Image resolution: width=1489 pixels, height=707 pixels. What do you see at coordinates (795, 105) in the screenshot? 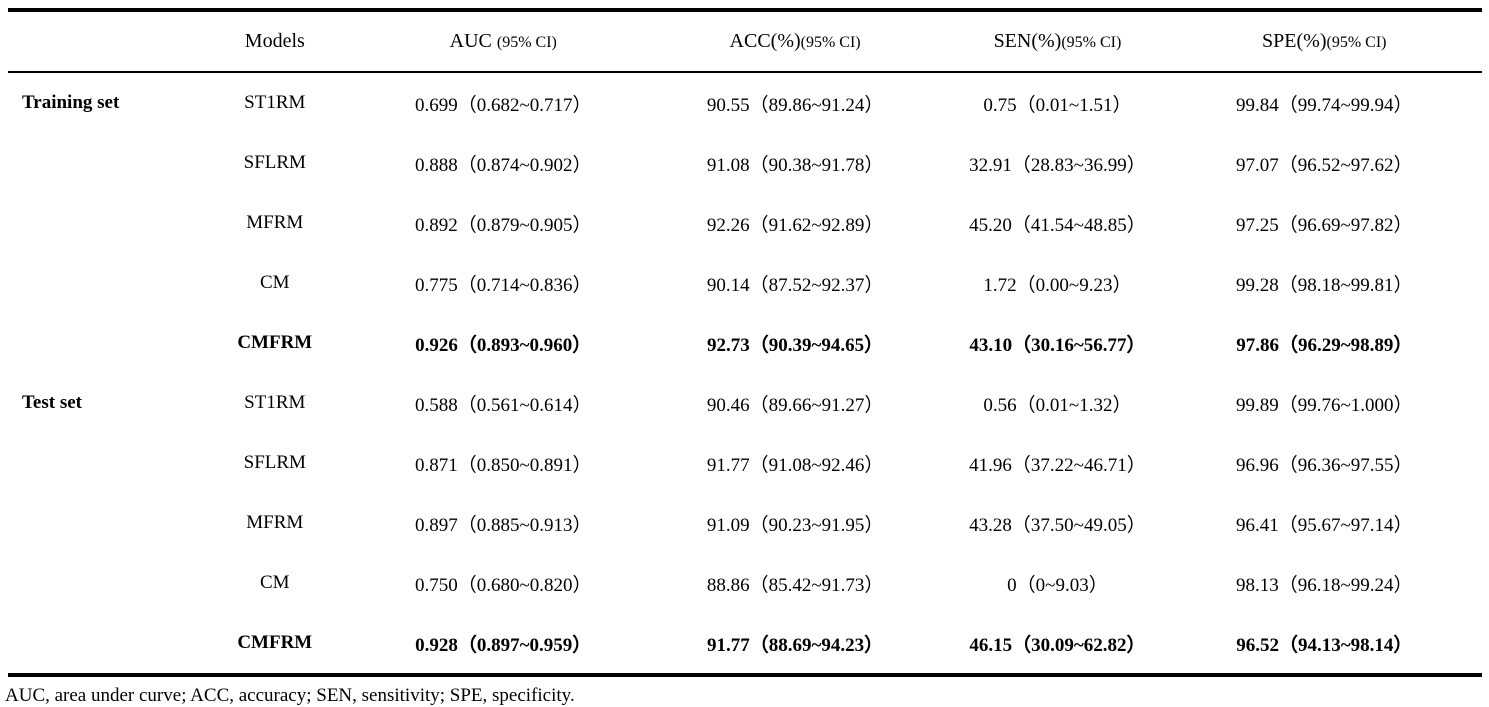
I see `acc-cell: 90.55（89.86~91.24）` at bounding box center [795, 105].